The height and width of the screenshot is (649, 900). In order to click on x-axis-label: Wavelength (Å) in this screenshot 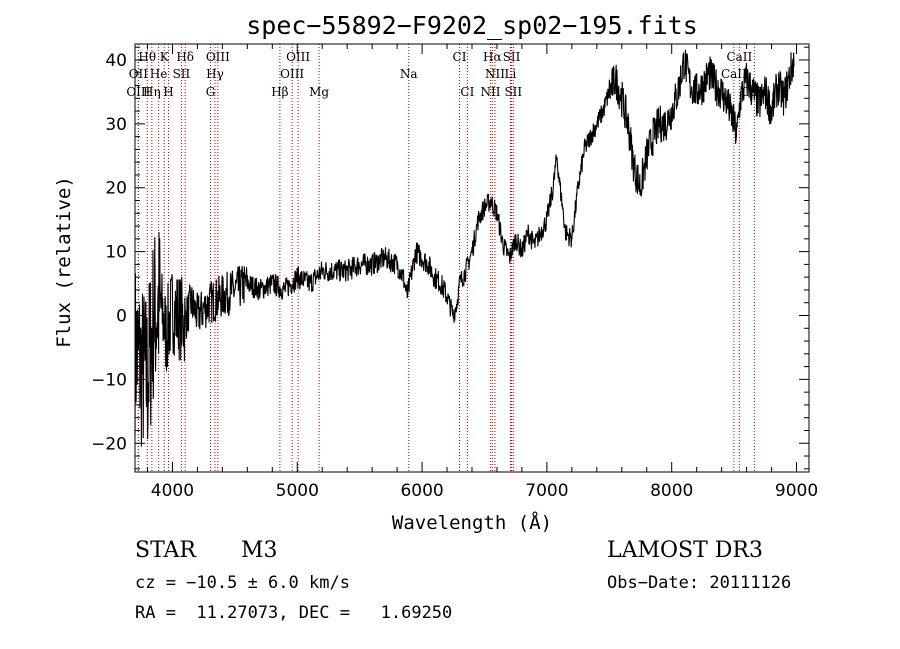, I will do `click(472, 522)`.